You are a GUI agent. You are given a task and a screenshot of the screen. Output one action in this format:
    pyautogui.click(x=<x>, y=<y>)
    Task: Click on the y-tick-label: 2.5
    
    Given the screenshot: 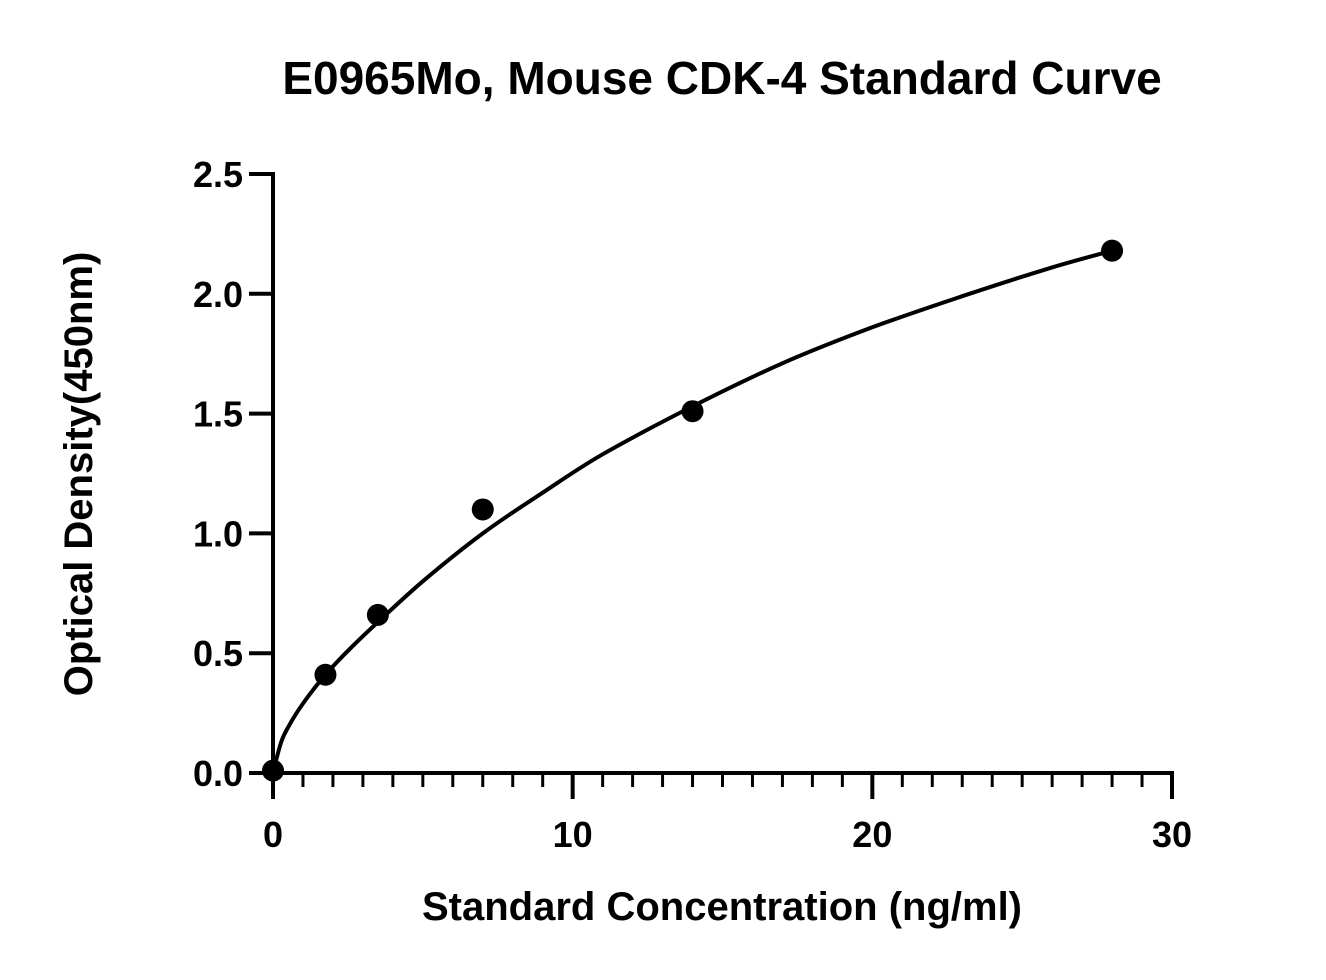 What is the action you would take?
    pyautogui.click(x=218, y=174)
    